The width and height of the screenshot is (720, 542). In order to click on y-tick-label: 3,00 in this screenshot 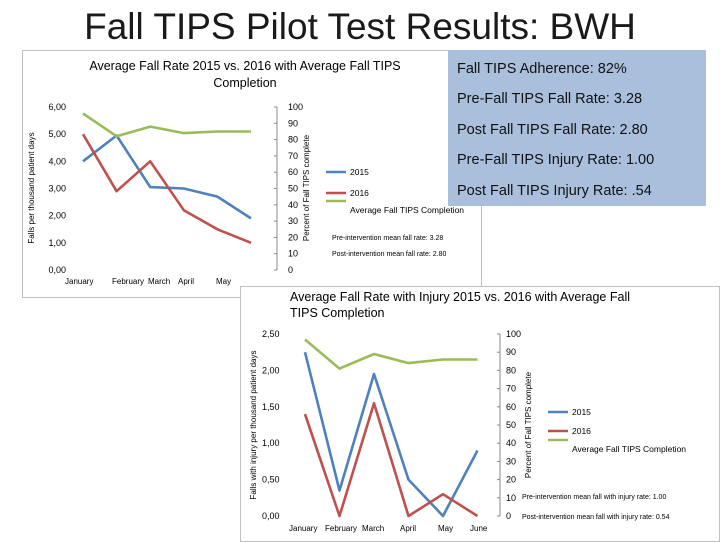, I will do `click(57, 189)`.